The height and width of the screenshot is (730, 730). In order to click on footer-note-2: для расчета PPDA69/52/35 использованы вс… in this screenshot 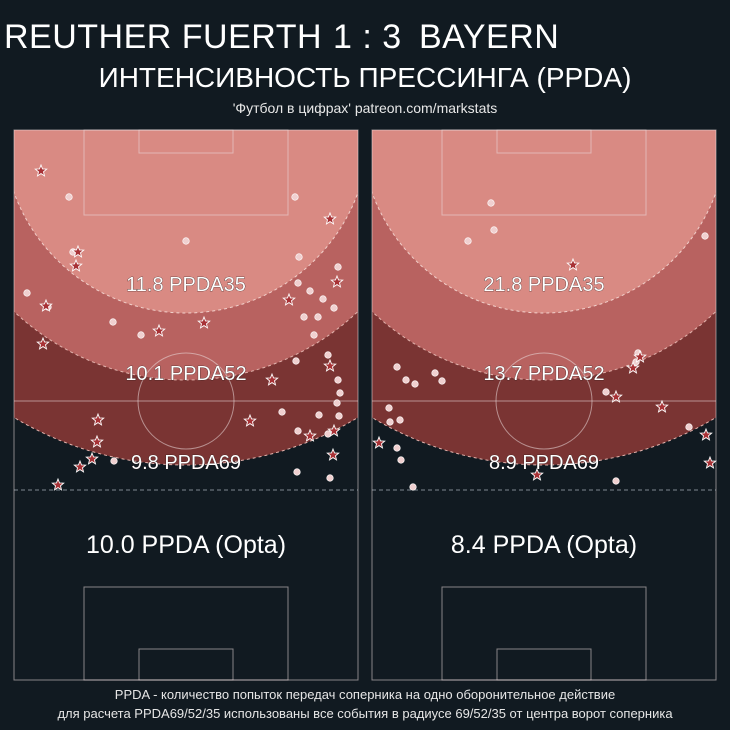, I will do `click(365, 713)`.